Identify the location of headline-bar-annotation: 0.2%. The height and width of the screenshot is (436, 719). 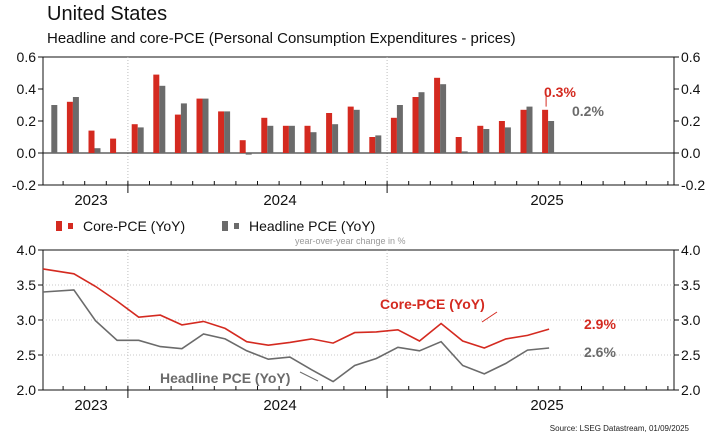
(588, 111).